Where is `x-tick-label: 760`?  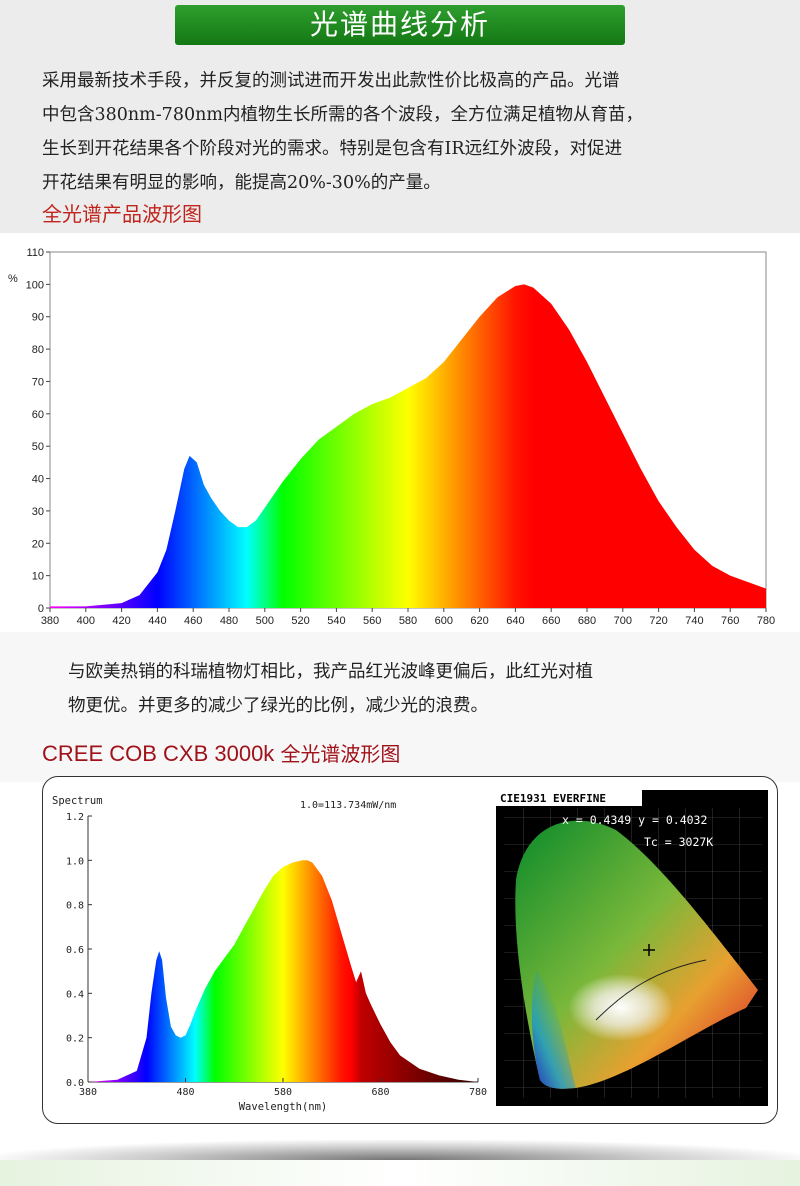 x-tick-label: 760 is located at coordinates (730, 621).